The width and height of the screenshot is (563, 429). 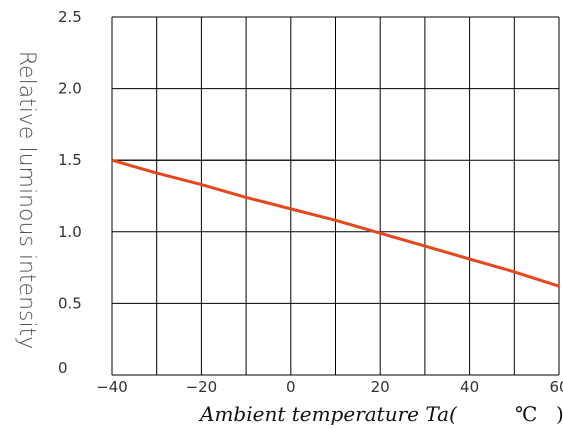 I want to click on x-axis-label: Ambient temperature Ta(, so click(x=328, y=414).